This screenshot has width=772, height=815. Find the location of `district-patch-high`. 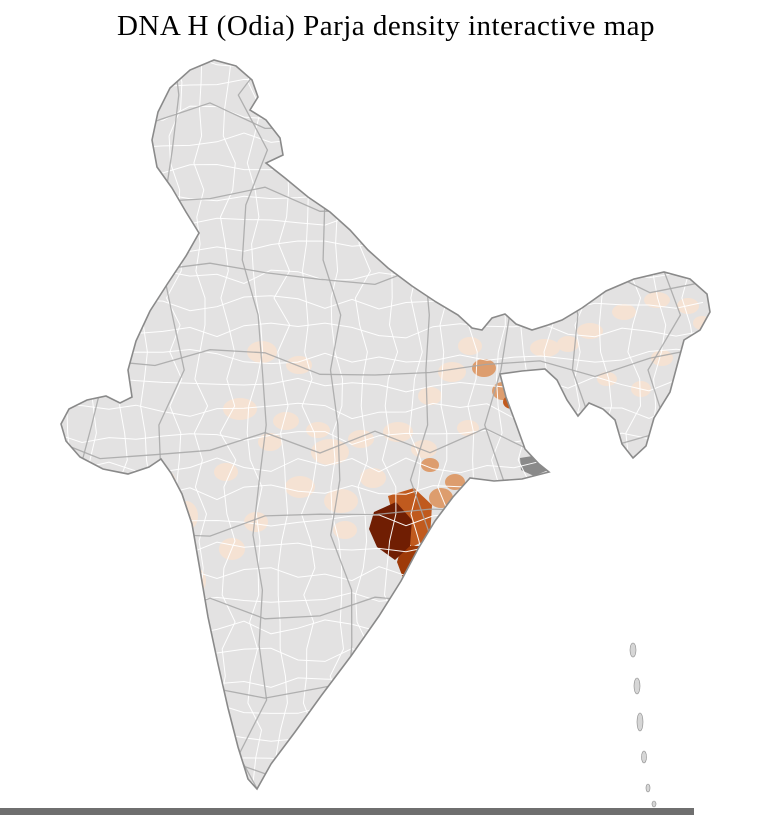

district-patch-high is located at coordinates (410, 517).